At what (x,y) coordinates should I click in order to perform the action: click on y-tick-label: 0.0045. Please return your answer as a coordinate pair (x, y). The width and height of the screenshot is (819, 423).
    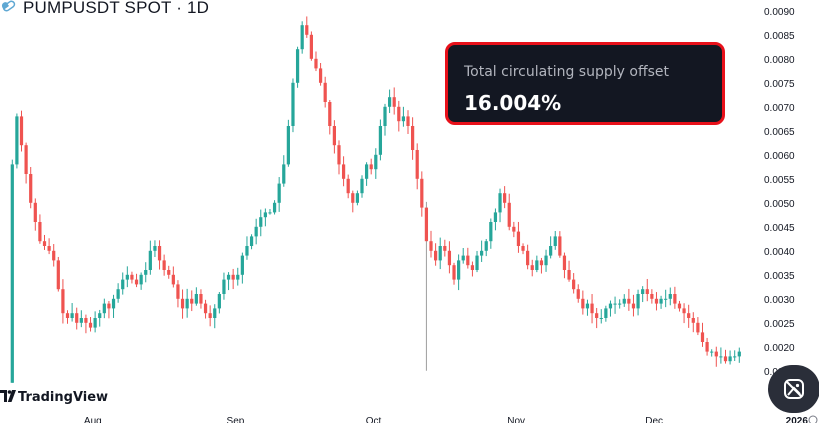
    Looking at the image, I should click on (779, 228).